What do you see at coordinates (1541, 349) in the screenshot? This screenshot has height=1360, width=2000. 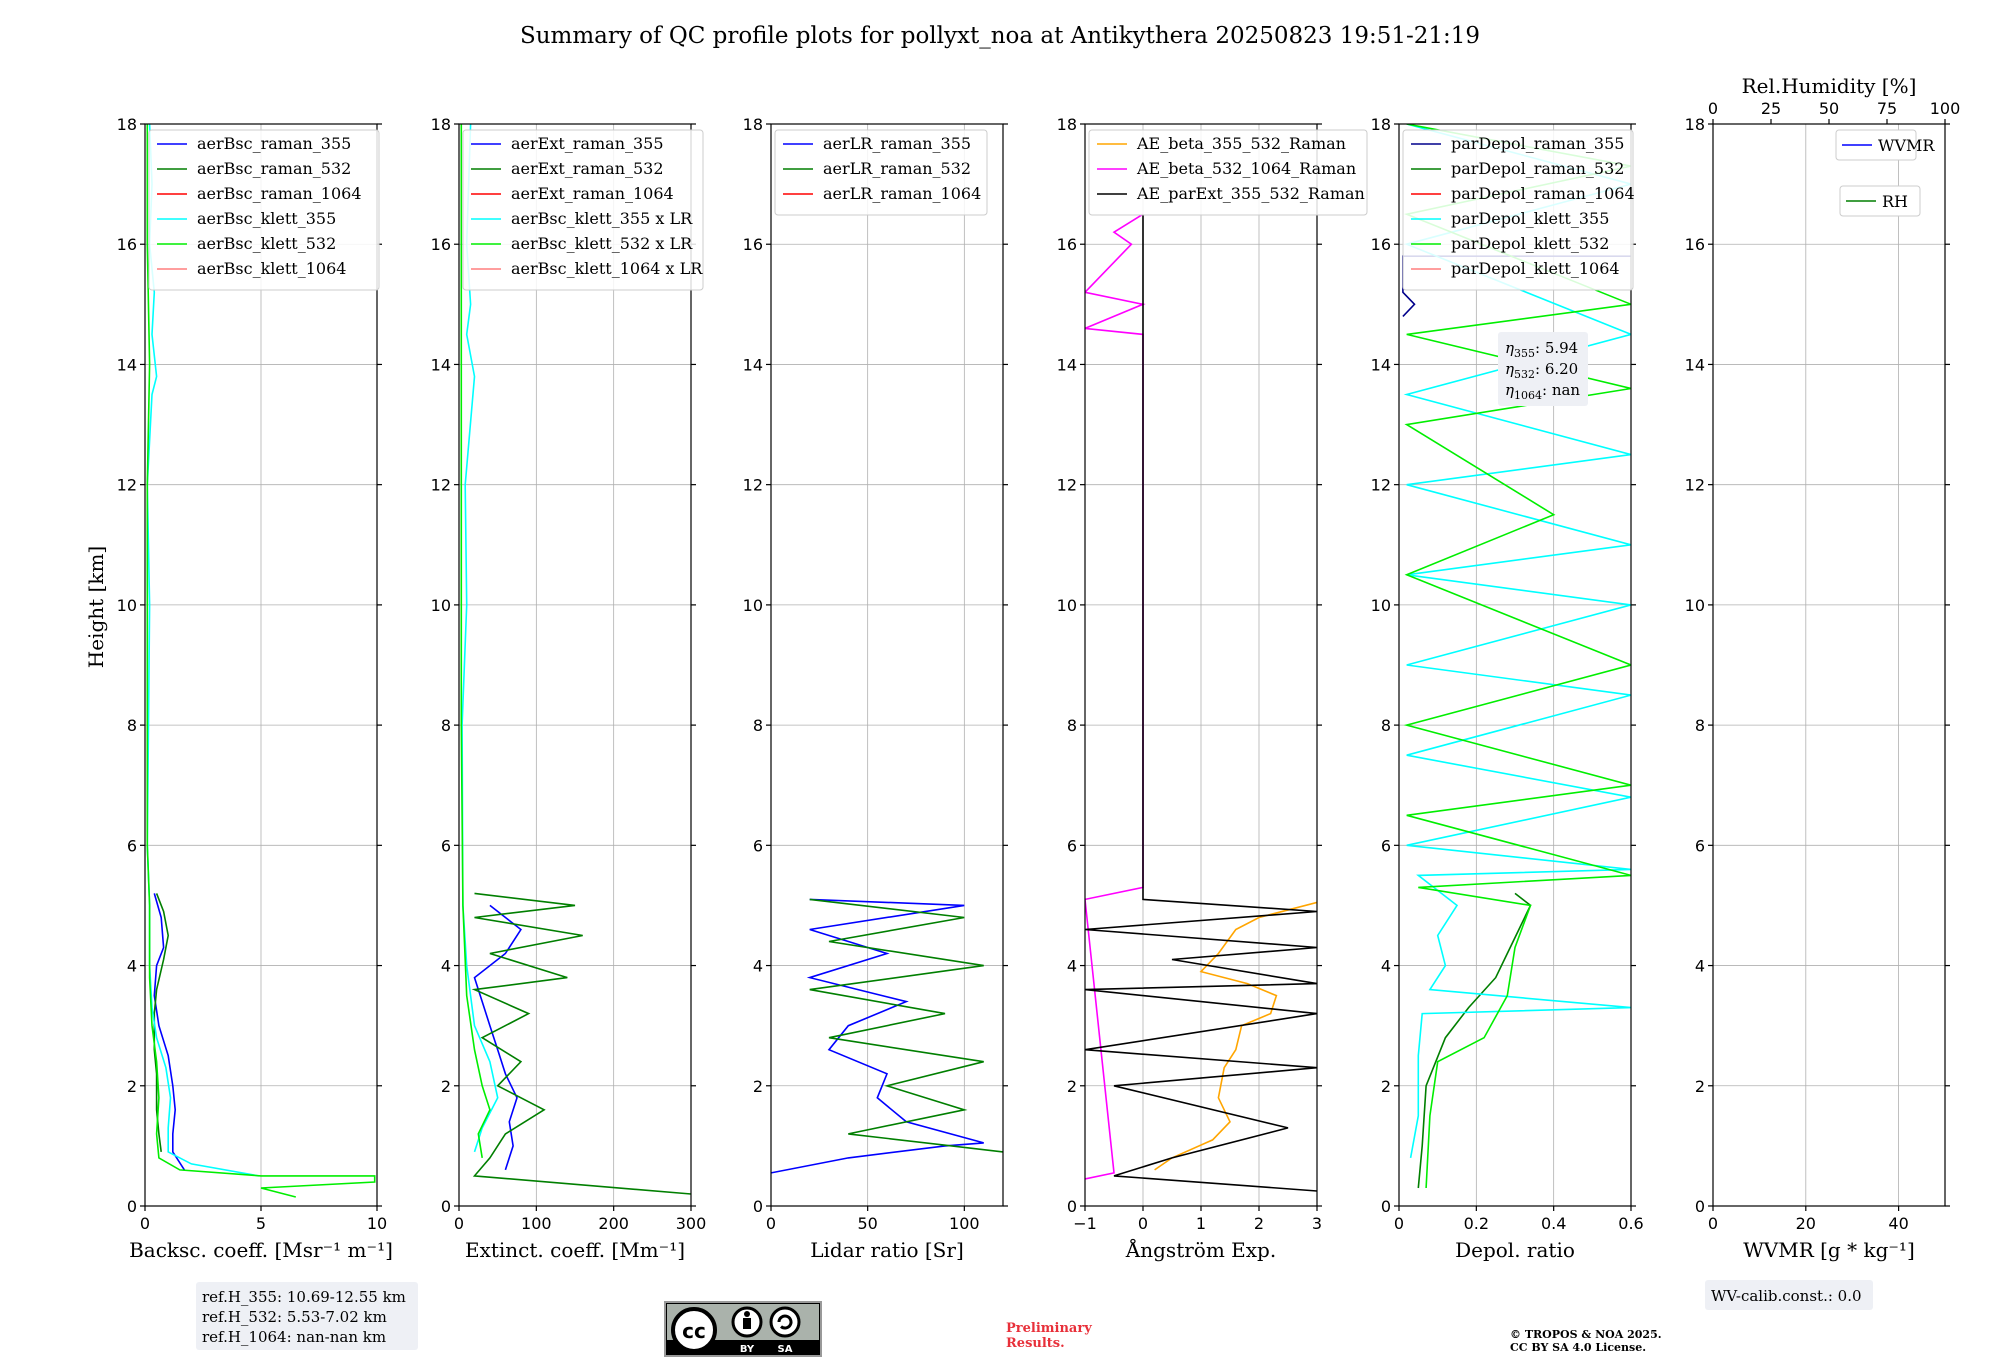 I see `eta-value-355: η355: 5.94` at bounding box center [1541, 349].